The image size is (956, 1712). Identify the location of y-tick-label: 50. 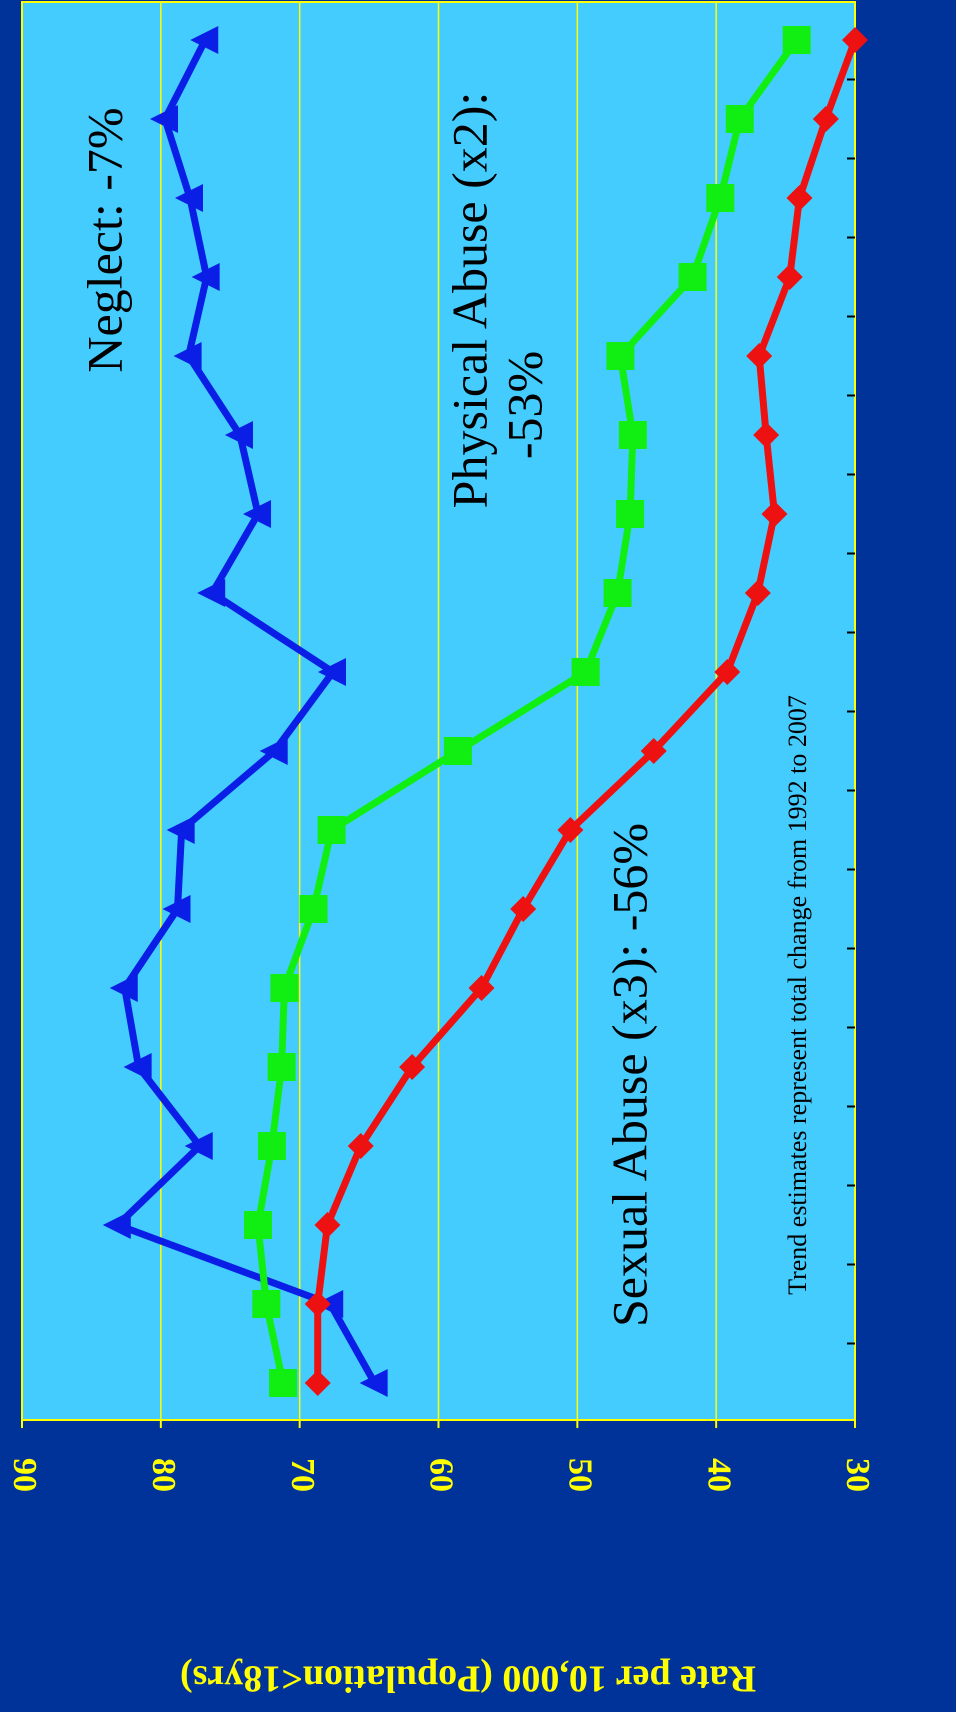
(580, 1475).